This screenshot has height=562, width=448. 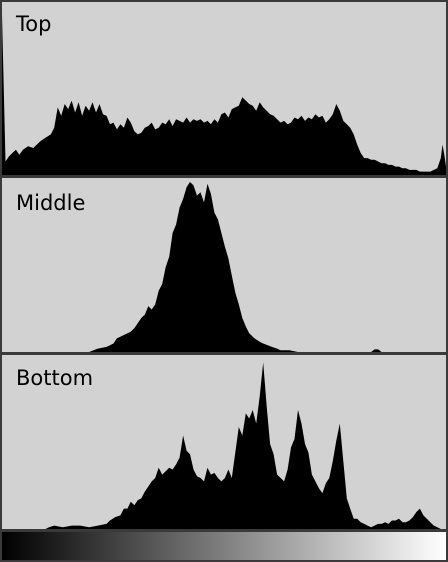 What do you see at coordinates (54, 378) in the screenshot?
I see `panel-label-bottom: Bottom` at bounding box center [54, 378].